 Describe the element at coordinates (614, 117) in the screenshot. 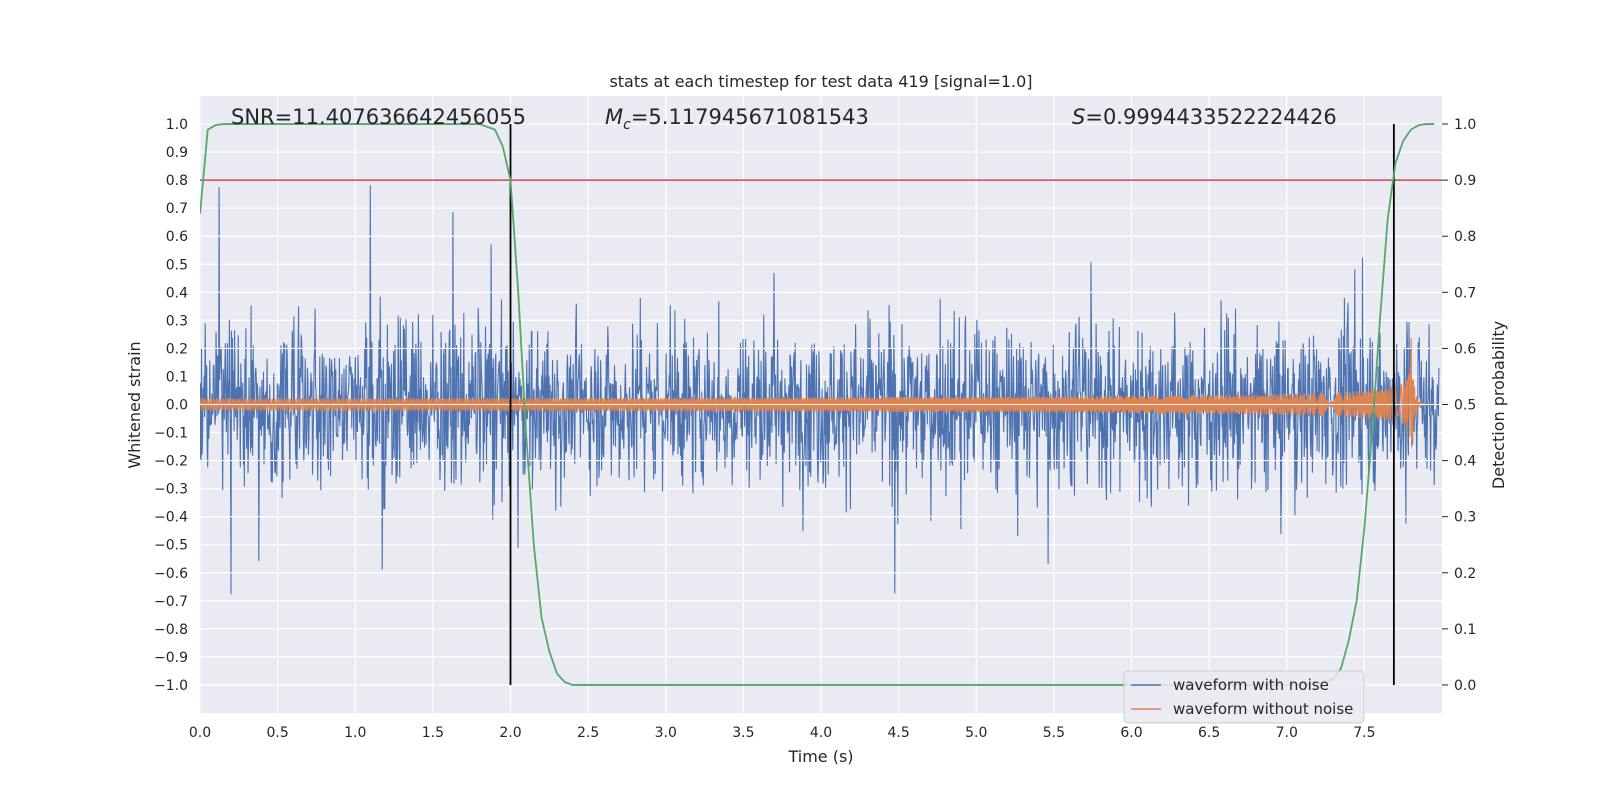

I see `mc-symbol: M` at that location.